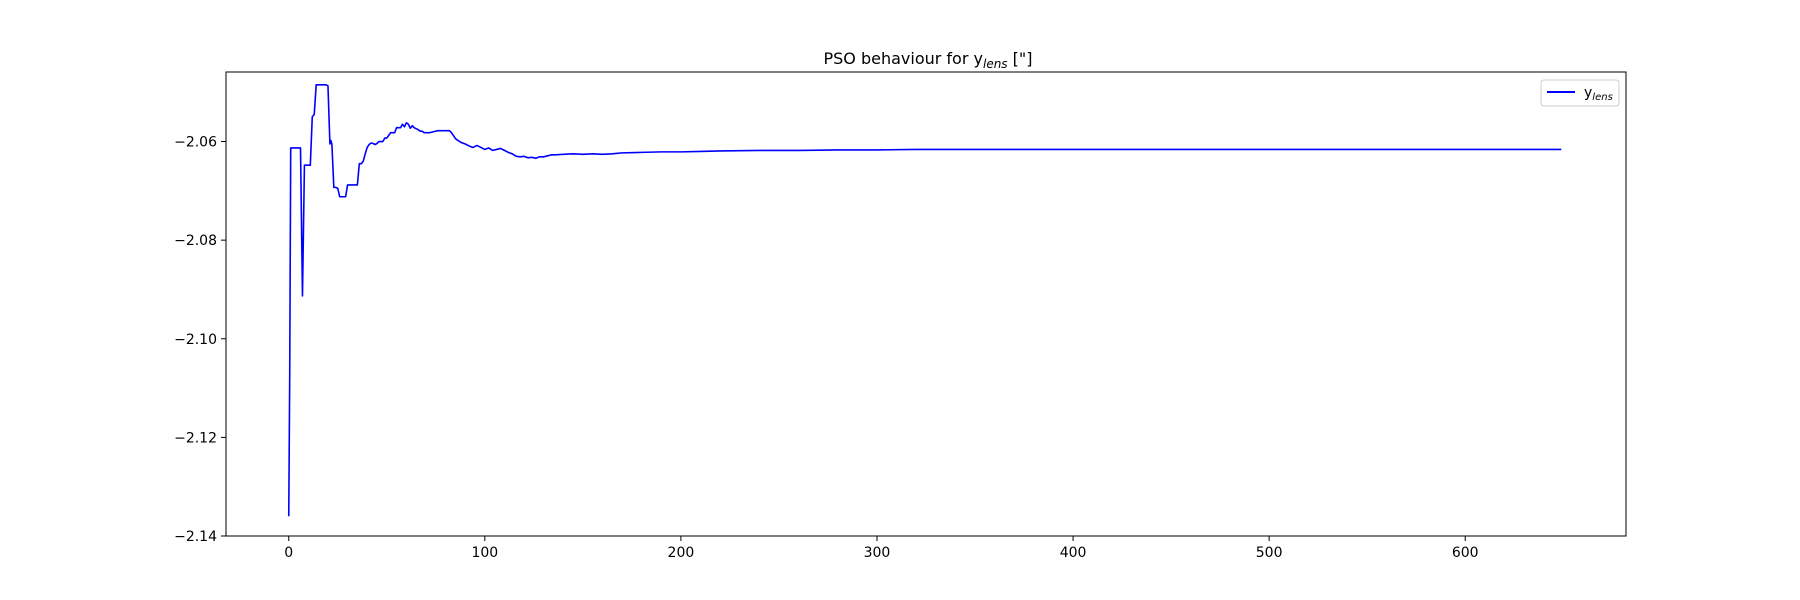 This screenshot has width=1800, height=600. Describe the element at coordinates (877, 553) in the screenshot. I see `x-tick-label: 300` at that location.